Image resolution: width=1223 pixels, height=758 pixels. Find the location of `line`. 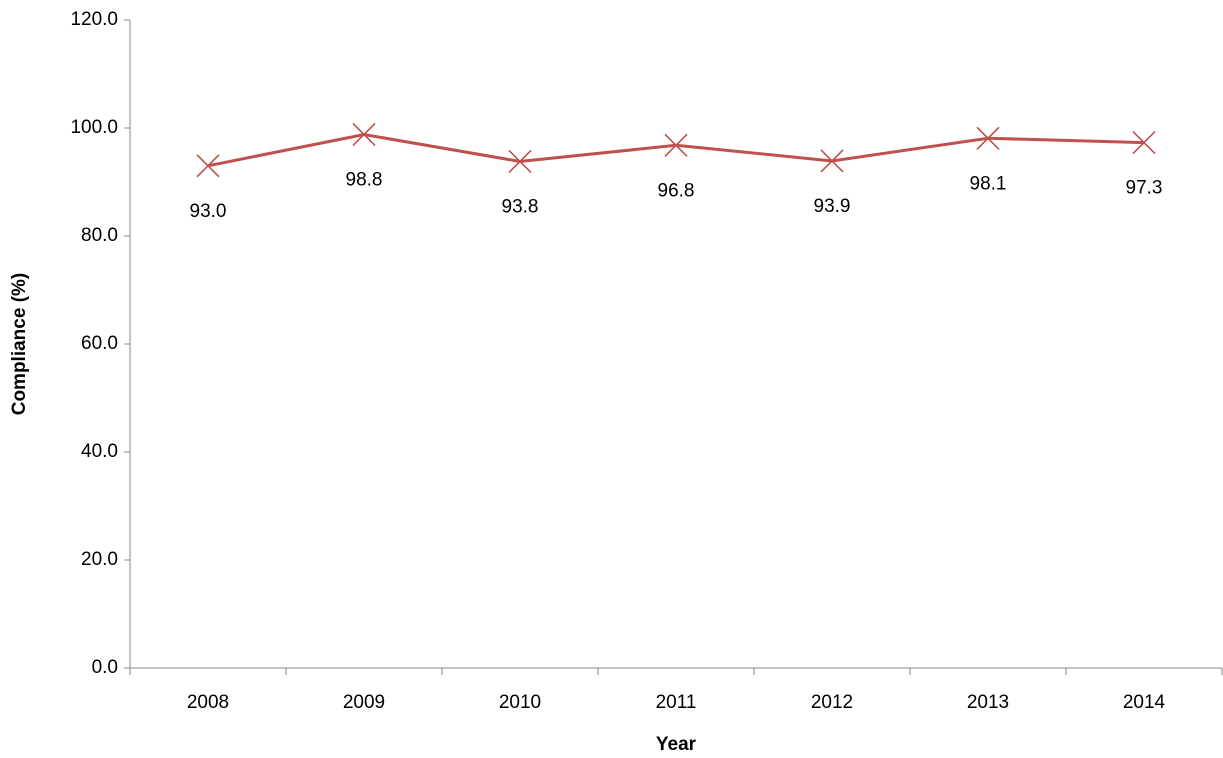

line is located at coordinates (676, 150).